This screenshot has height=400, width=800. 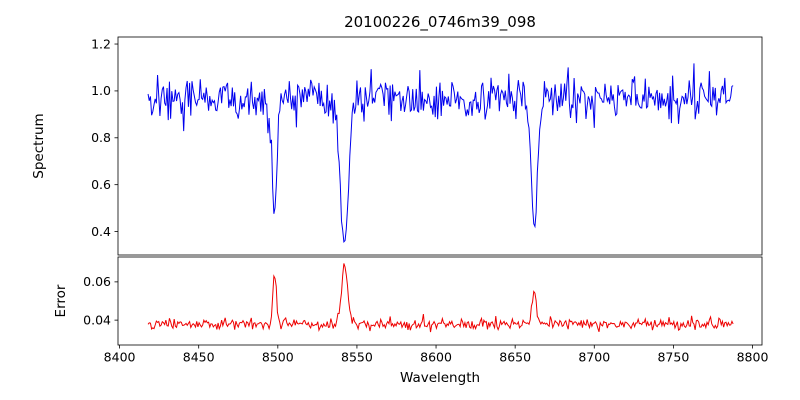 I want to click on x-tick-label: 8500, so click(x=278, y=357).